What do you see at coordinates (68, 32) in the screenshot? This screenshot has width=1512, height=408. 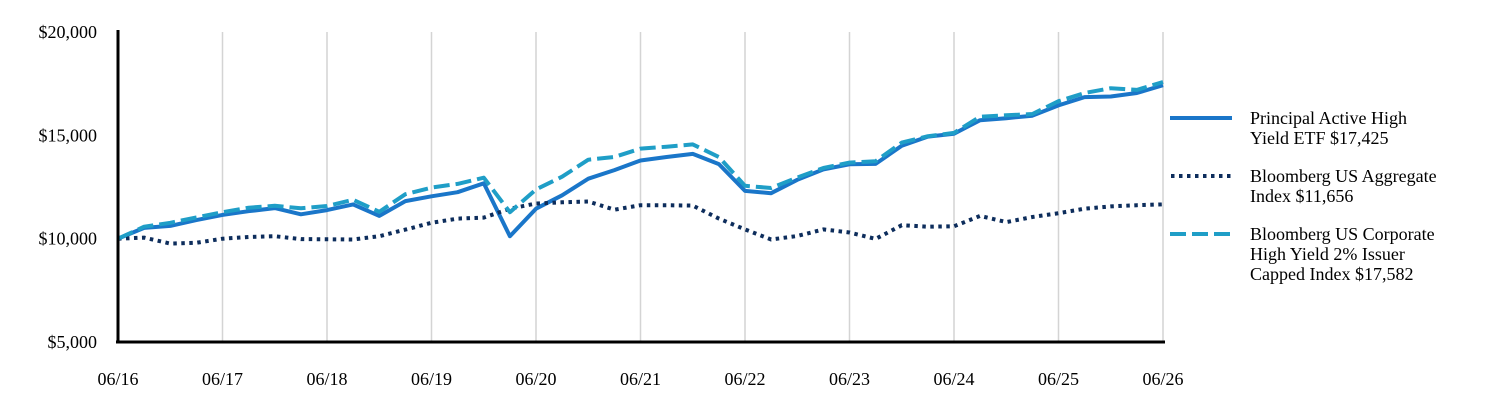 I see `y-tick-label: $20,000` at bounding box center [68, 32].